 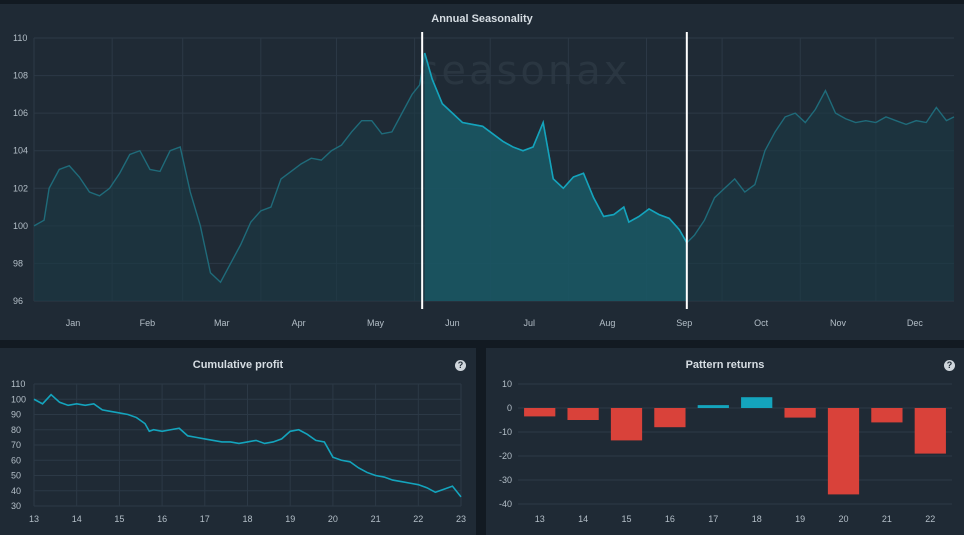 What do you see at coordinates (505, 432) in the screenshot?
I see `y-tick-label: -10` at bounding box center [505, 432].